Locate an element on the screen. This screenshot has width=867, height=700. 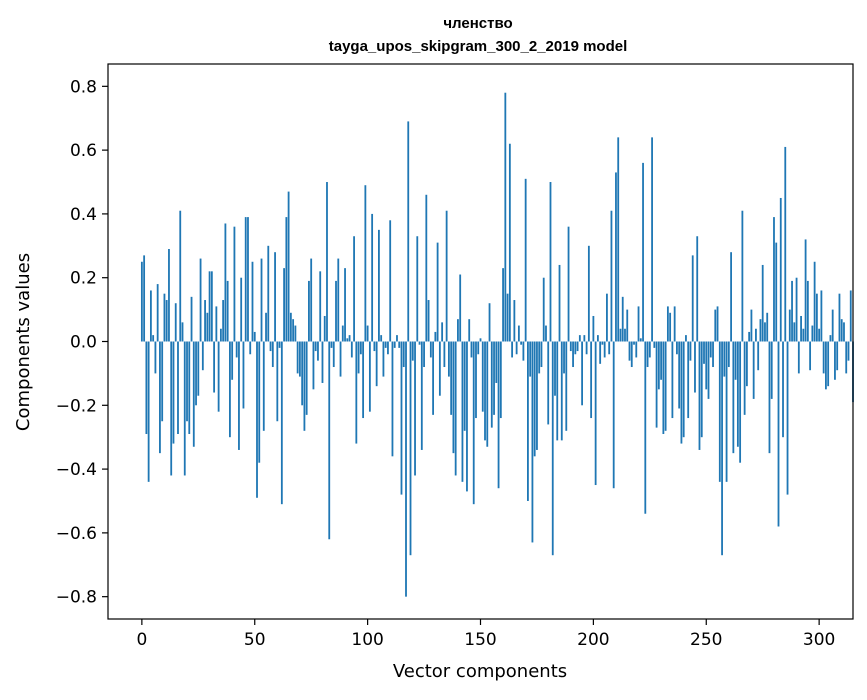
x-tick-label: 100 is located at coordinates (367, 640).